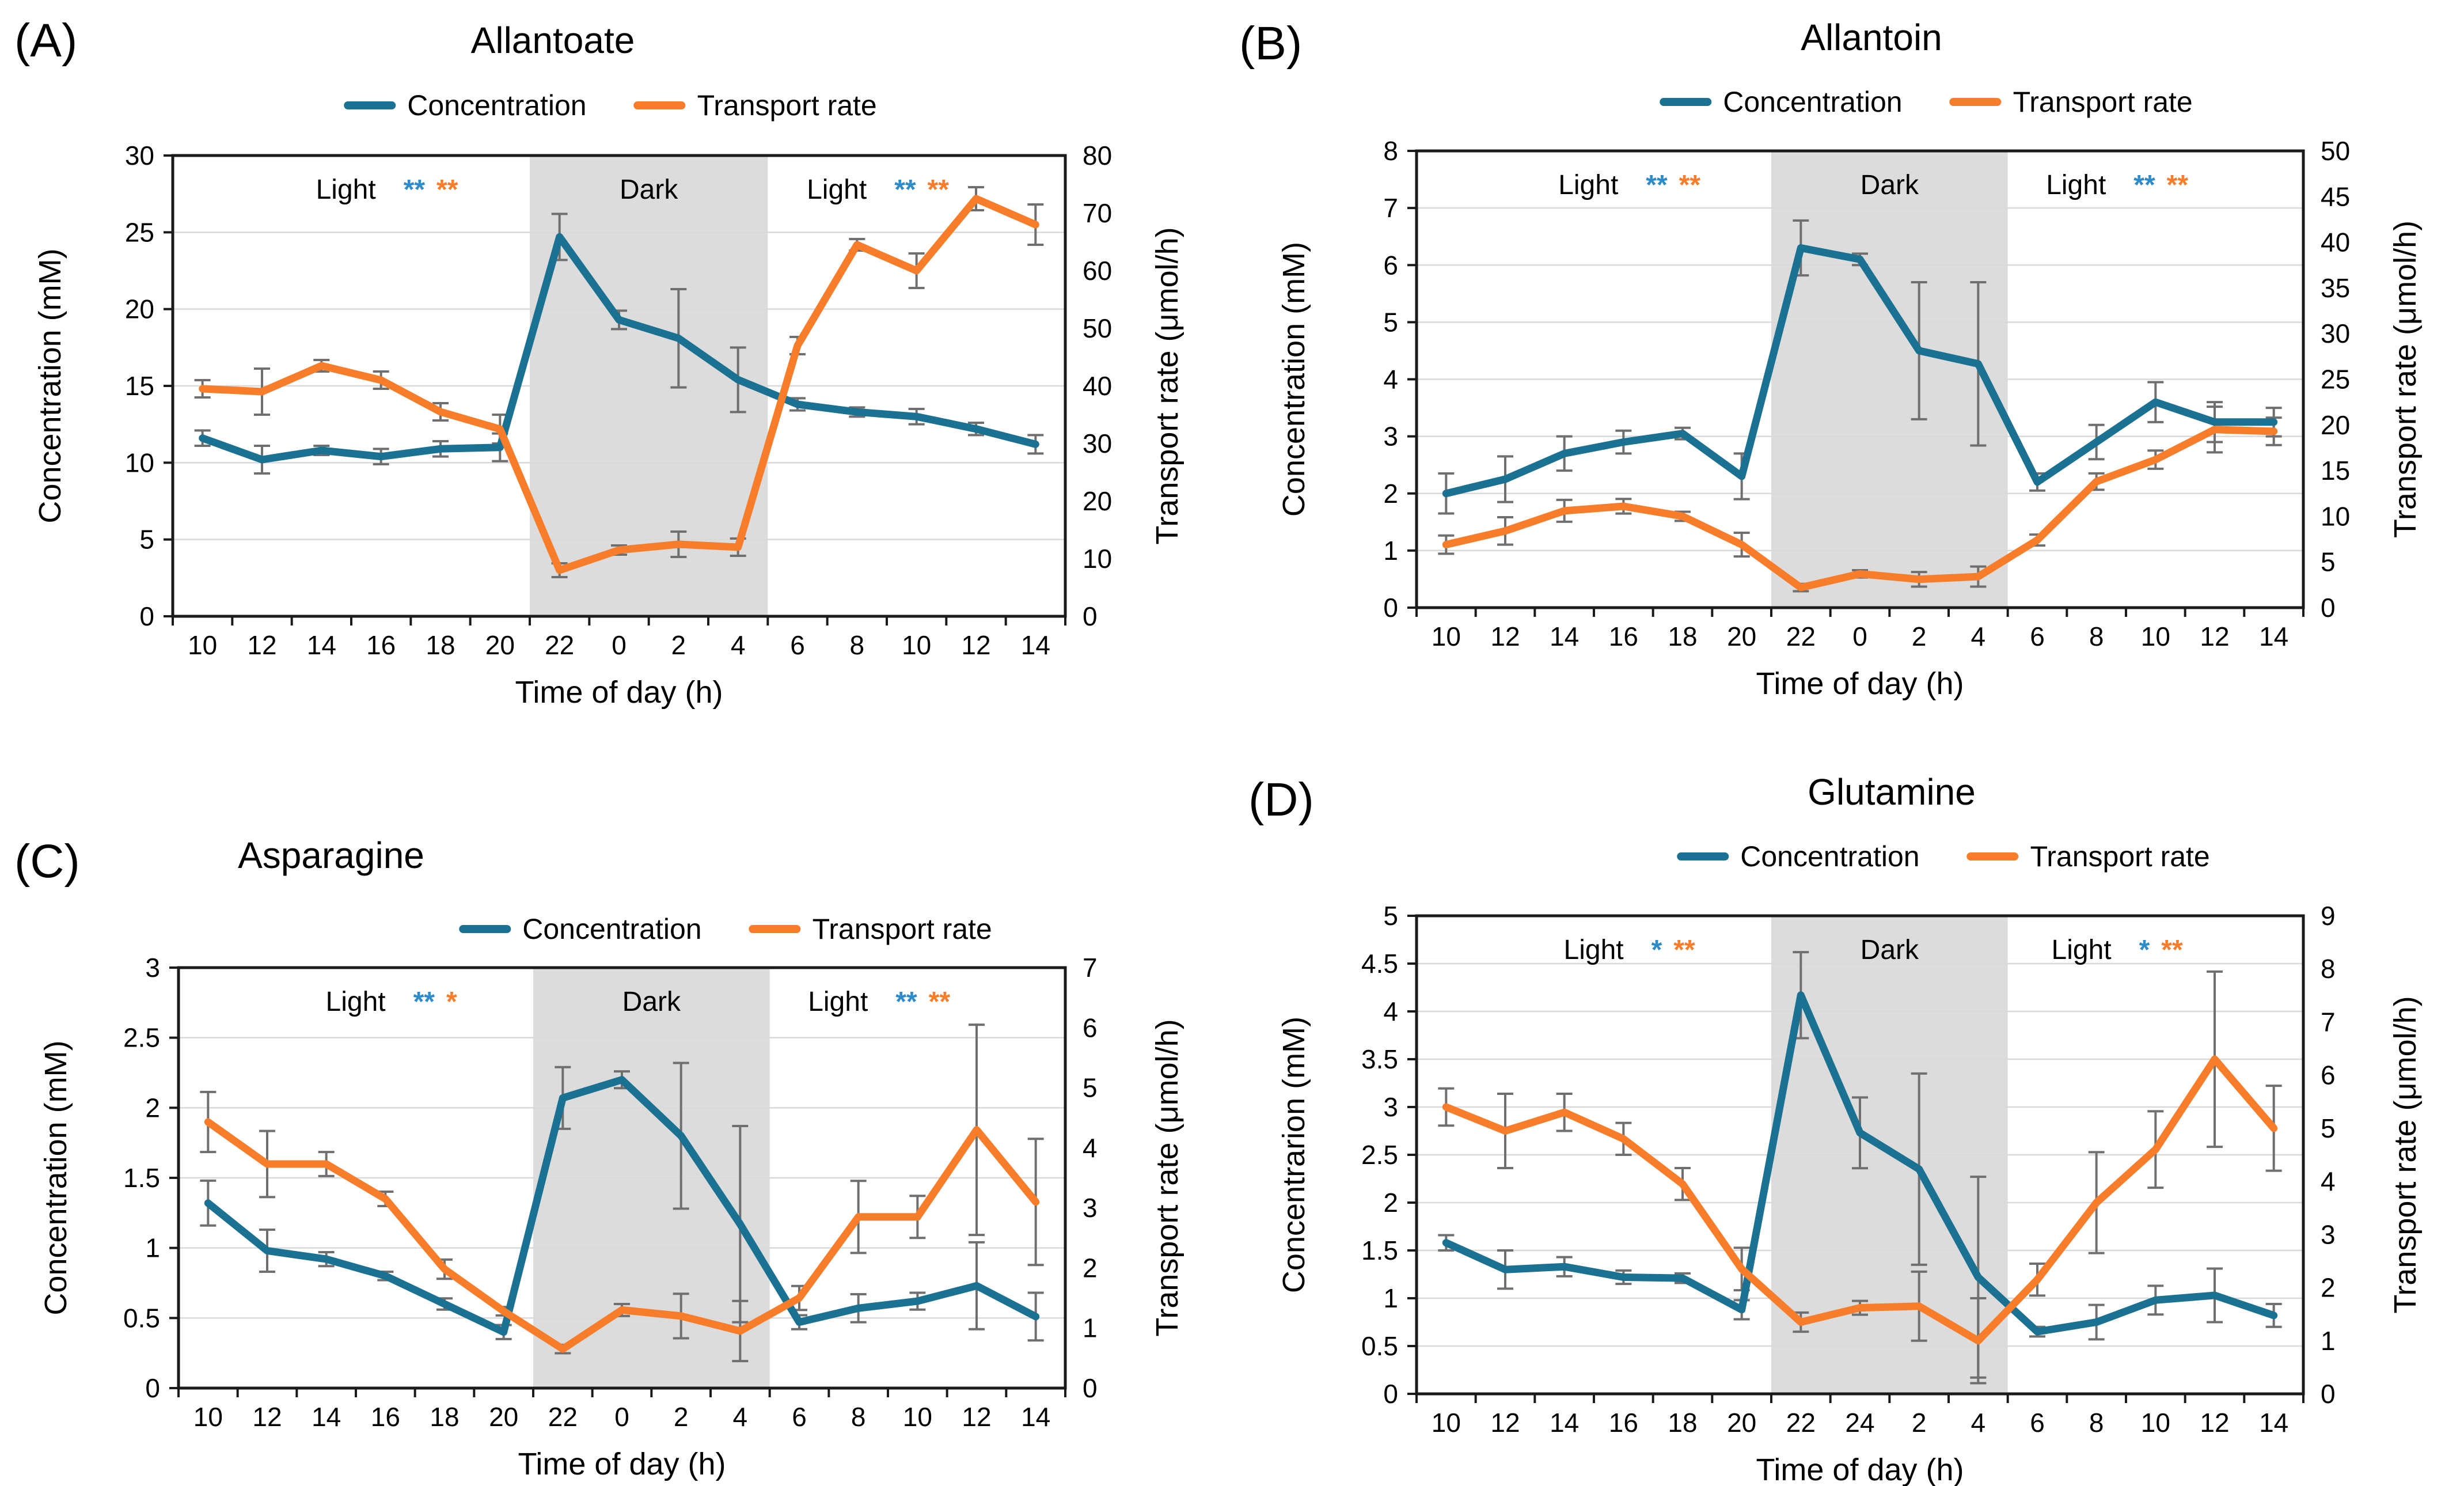 The image size is (2464, 1486). Describe the element at coordinates (1892, 792) in the screenshot. I see `panel-title: Glutamine` at that location.